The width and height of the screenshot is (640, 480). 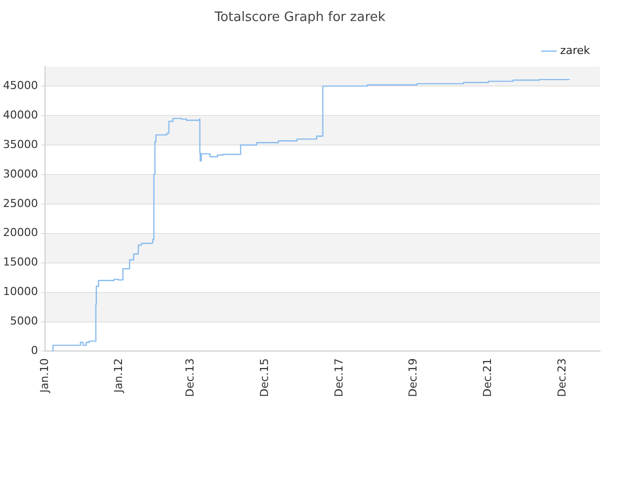 I want to click on x-tick-label: Dec.19, so click(x=413, y=377).